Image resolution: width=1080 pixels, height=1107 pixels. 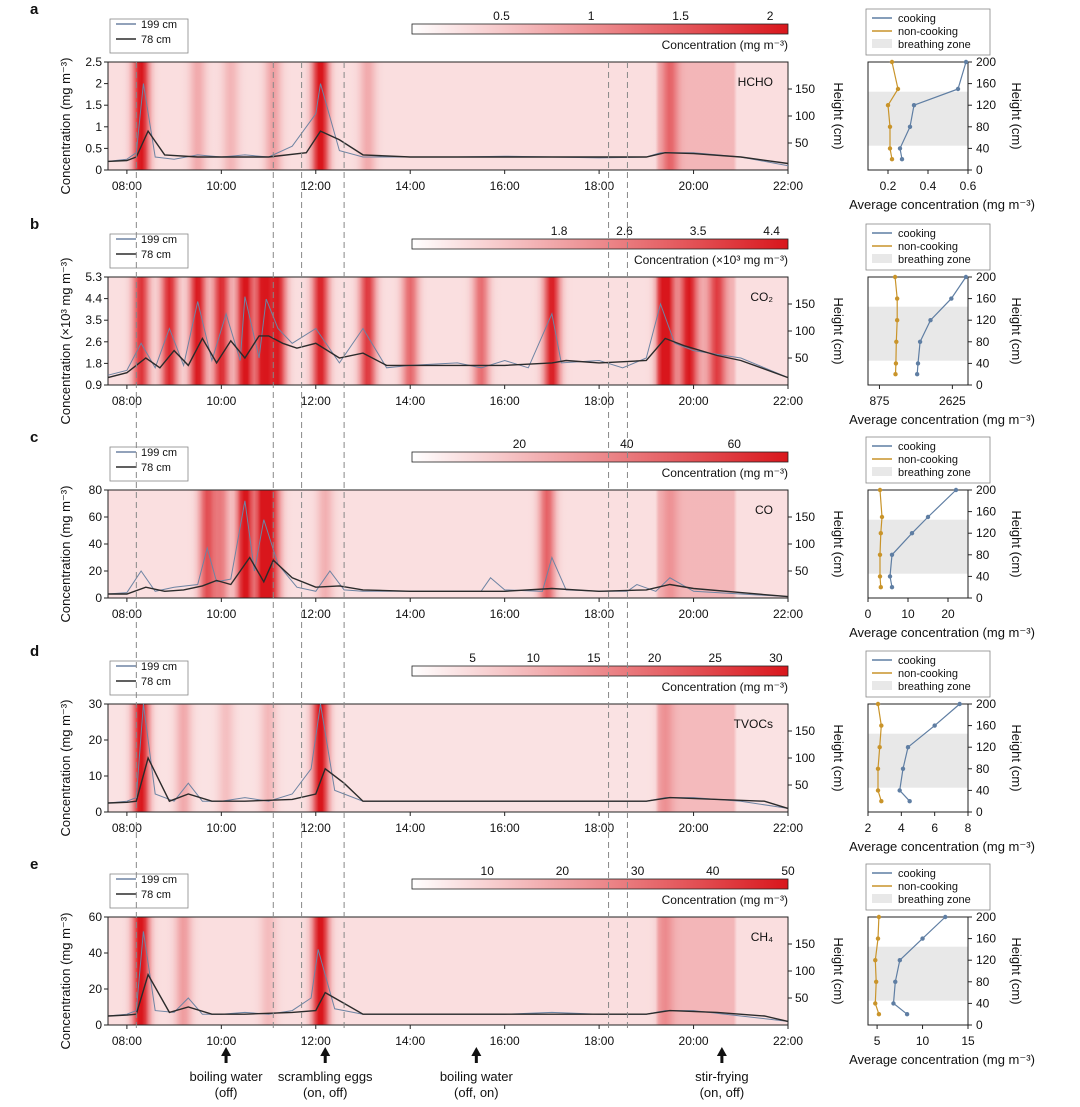 What do you see at coordinates (448, 577) in the screenshot?
I see `series-78-cm` at bounding box center [448, 577].